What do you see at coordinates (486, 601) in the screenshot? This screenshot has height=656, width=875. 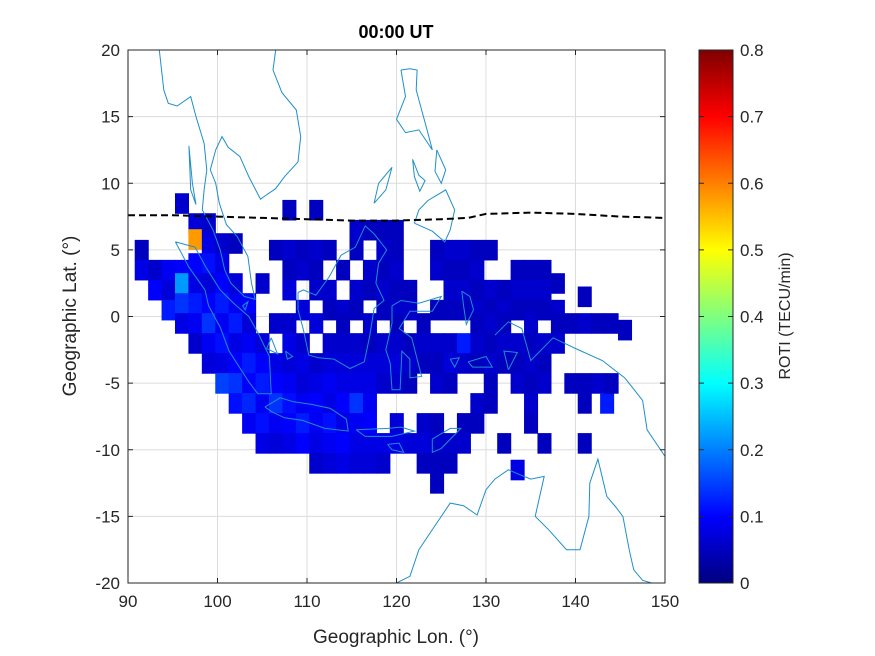 I see `x-tick-label: 130` at bounding box center [486, 601].